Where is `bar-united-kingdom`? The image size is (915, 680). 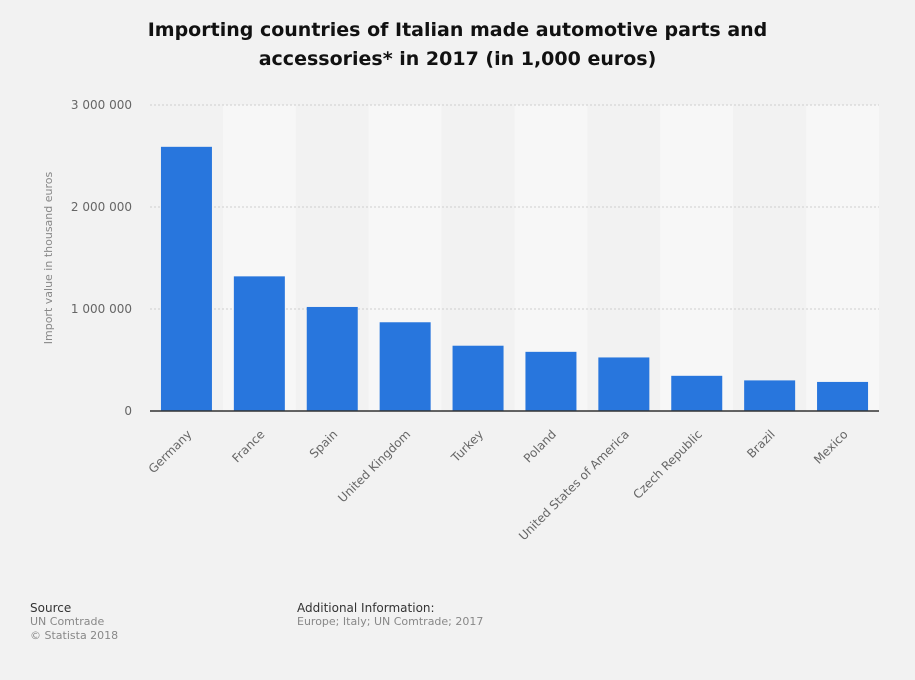 bar-united-kingdom is located at coordinates (405, 366).